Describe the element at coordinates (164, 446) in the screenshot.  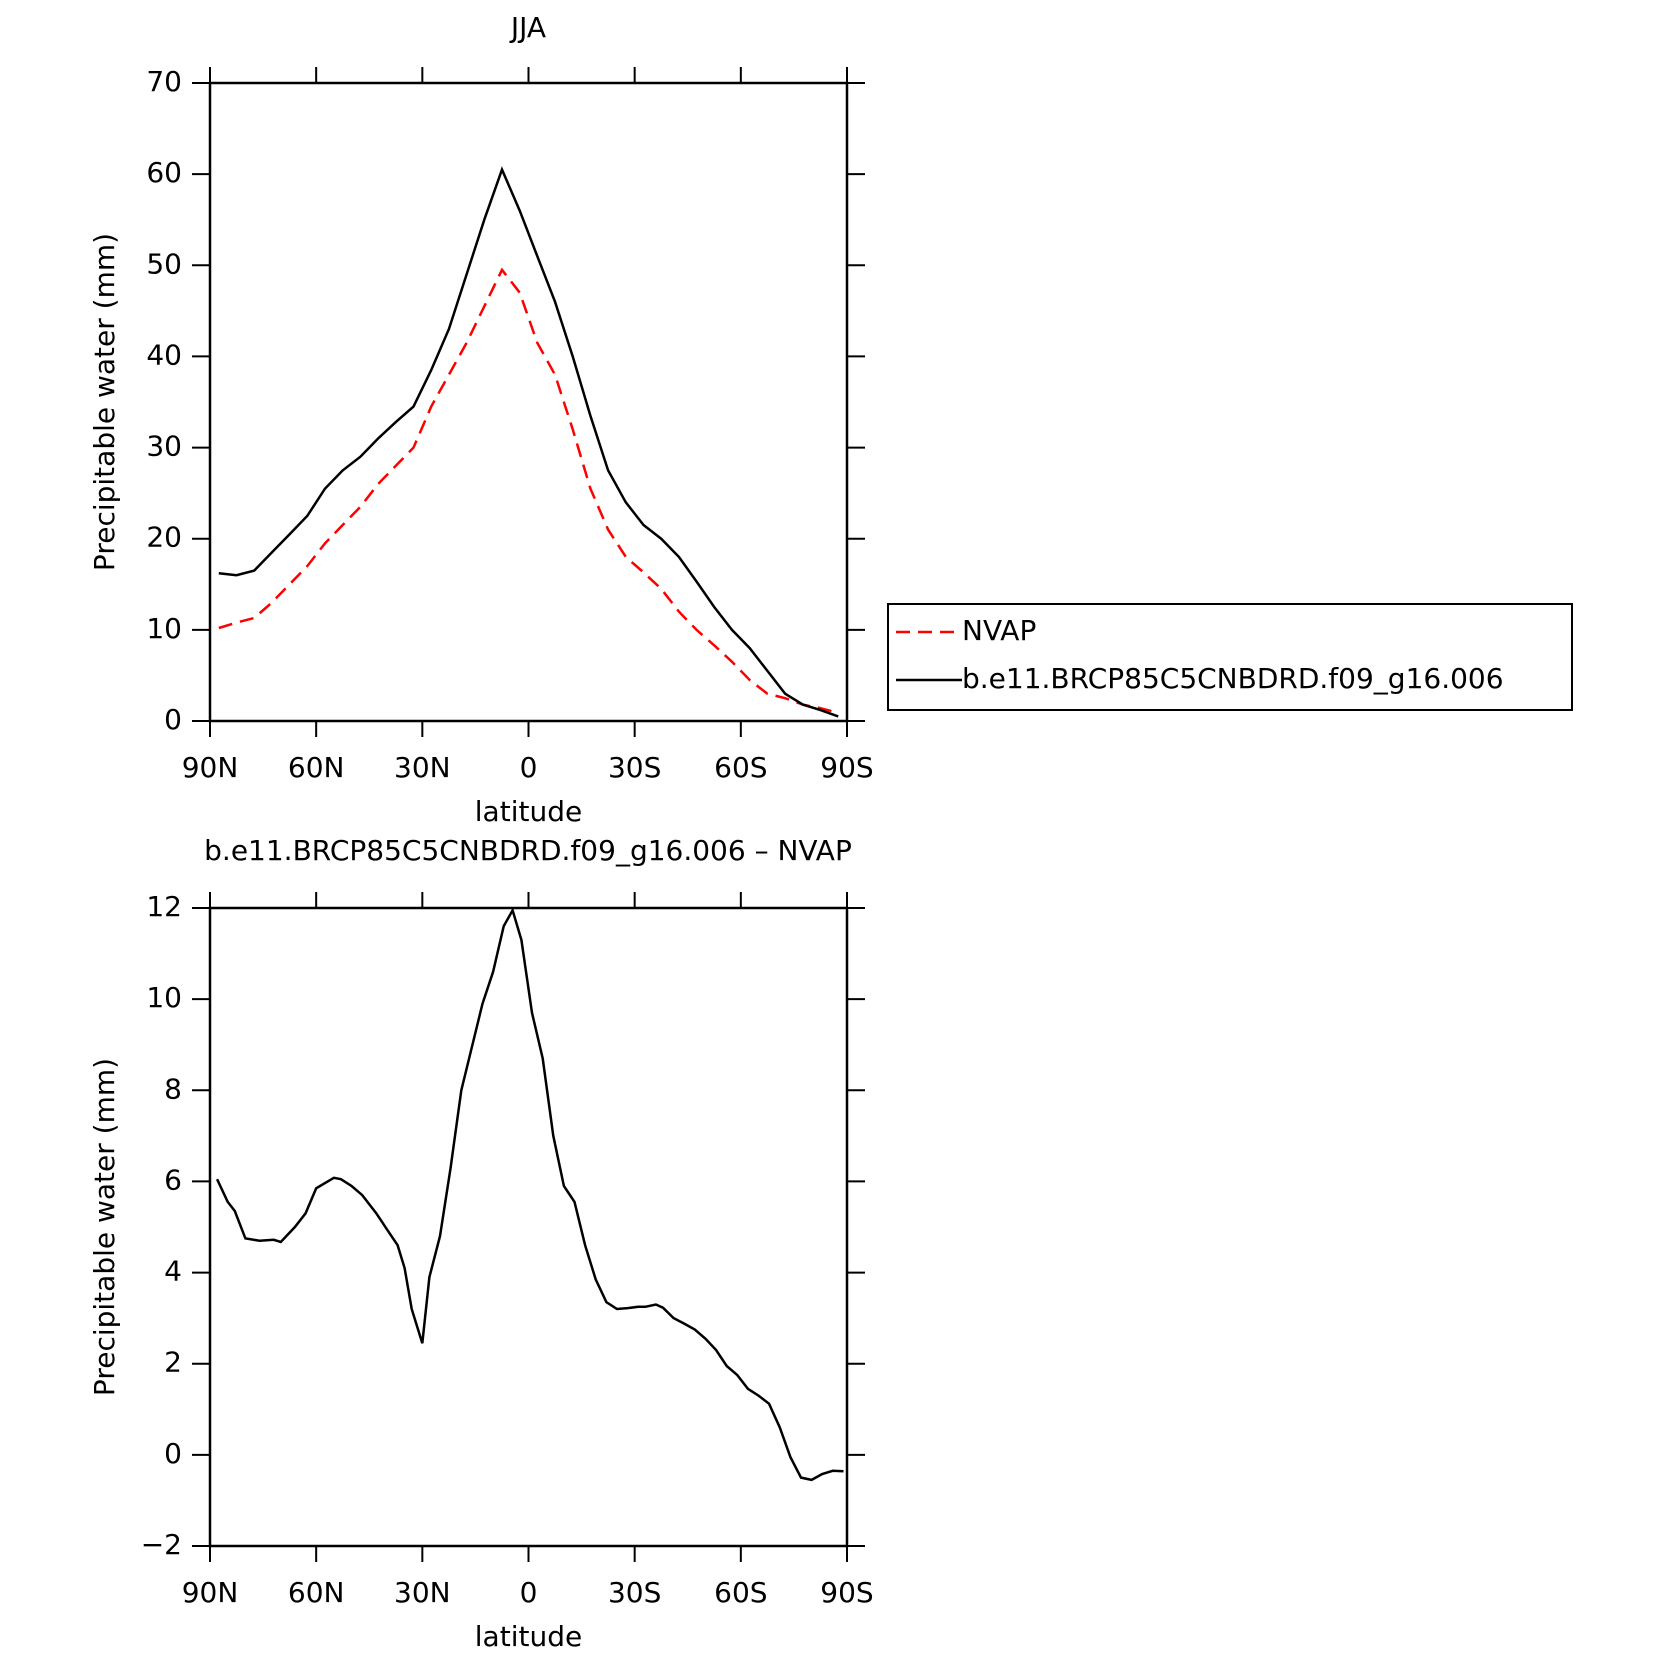
I see `y-tick-label: 30` at that location.